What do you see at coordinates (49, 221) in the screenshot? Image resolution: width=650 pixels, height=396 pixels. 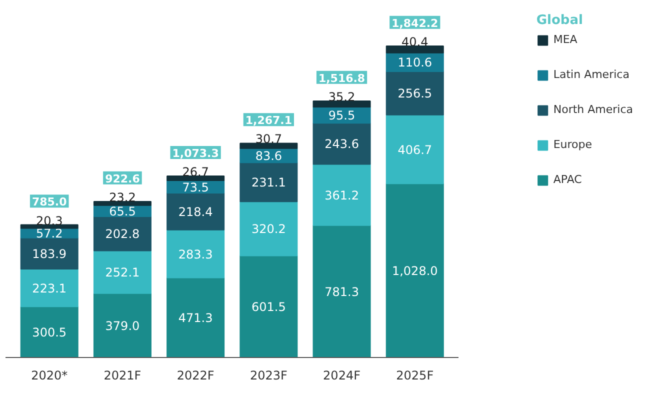 I see `data-label: 20.3` at bounding box center [49, 221].